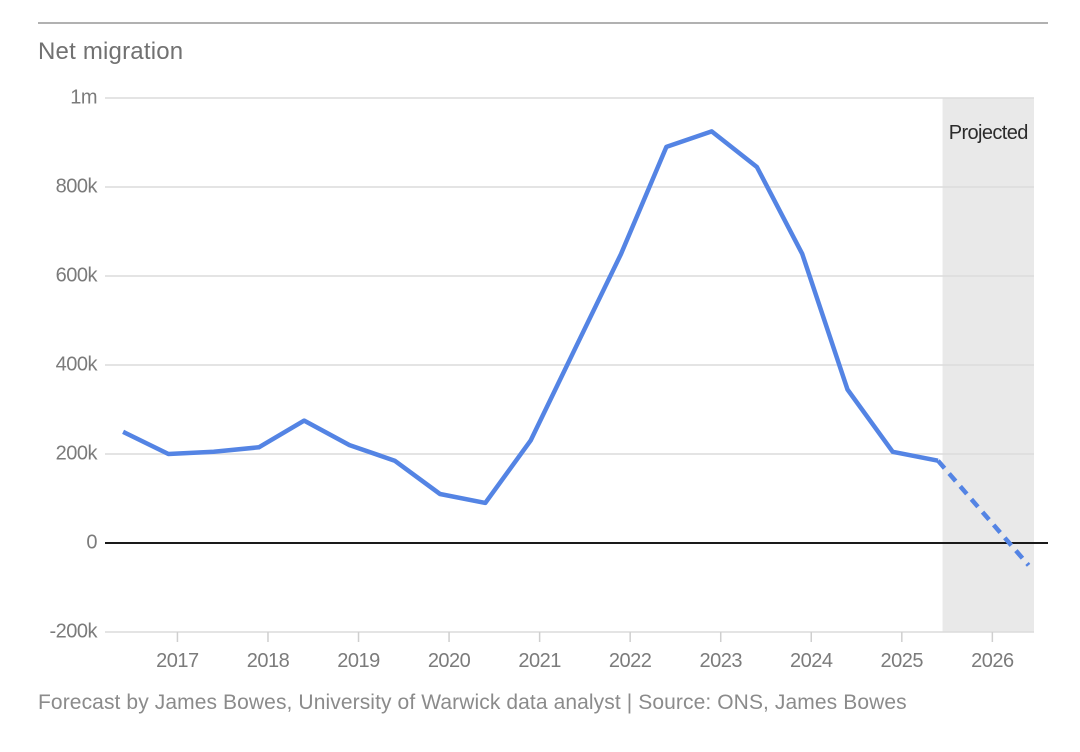 This screenshot has width=1080, height=752. Describe the element at coordinates (76, 275) in the screenshot. I see `y-axis-label: 600k` at that location.